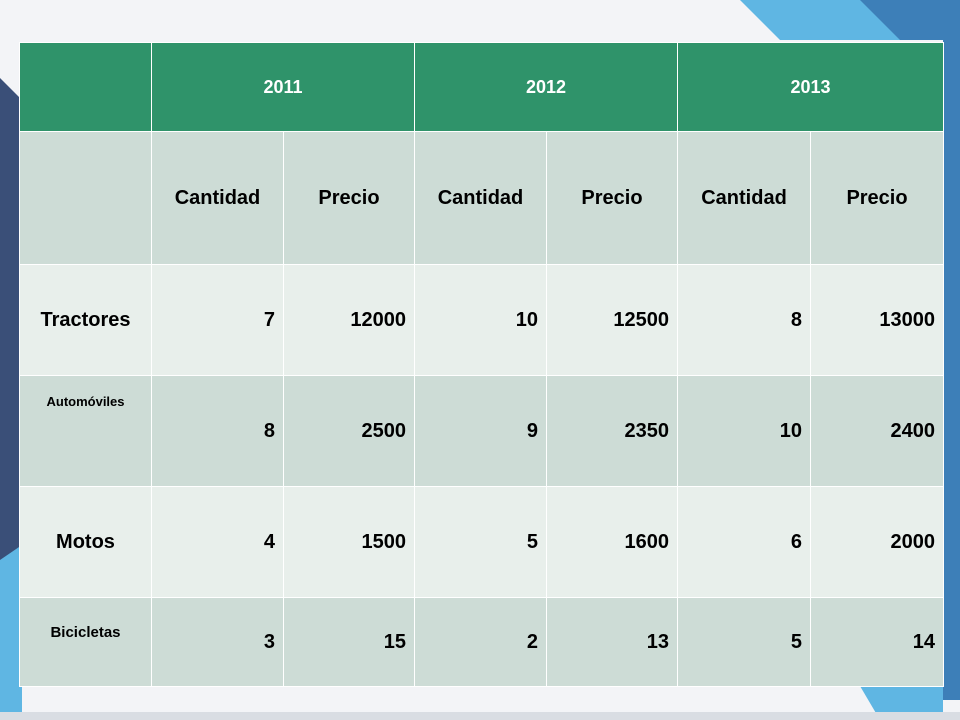 Image resolution: width=960 pixels, height=720 pixels. I want to click on table-cell: 1500, so click(349, 542).